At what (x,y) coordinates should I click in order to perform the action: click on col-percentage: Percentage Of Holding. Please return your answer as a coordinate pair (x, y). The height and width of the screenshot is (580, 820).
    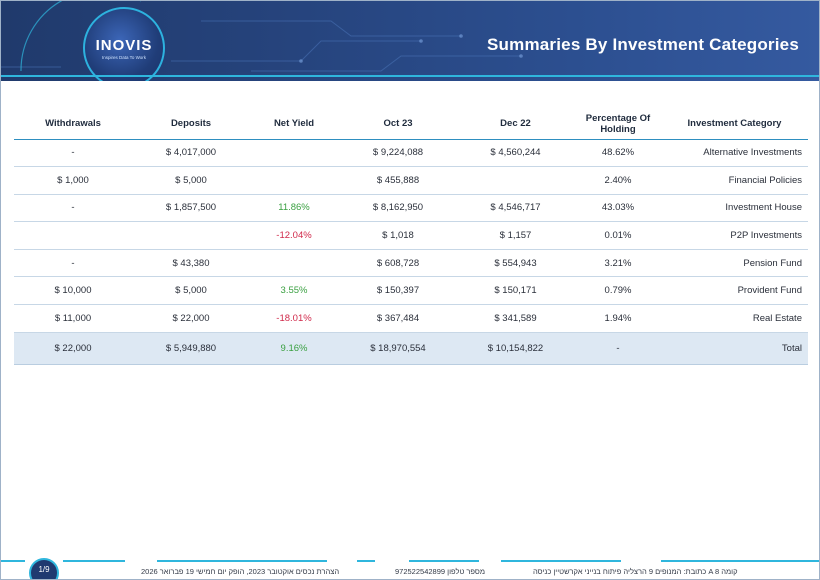
    Looking at the image, I should click on (618, 124).